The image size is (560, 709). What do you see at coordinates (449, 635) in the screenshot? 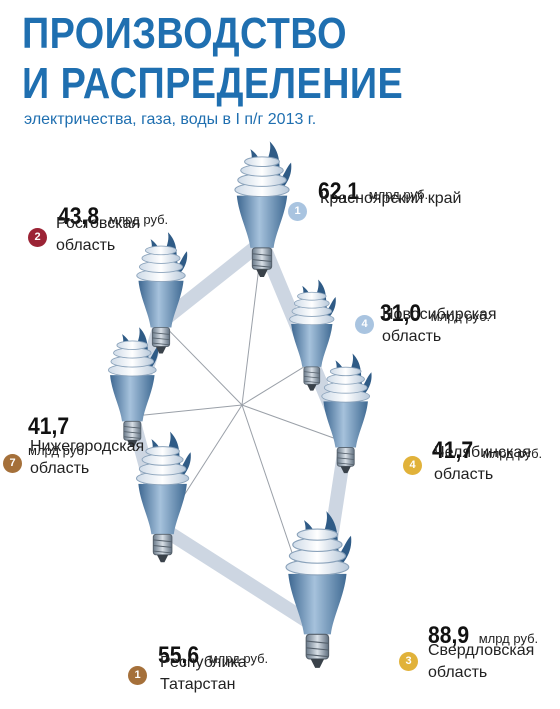
I see `value-label: 88,9` at bounding box center [449, 635].